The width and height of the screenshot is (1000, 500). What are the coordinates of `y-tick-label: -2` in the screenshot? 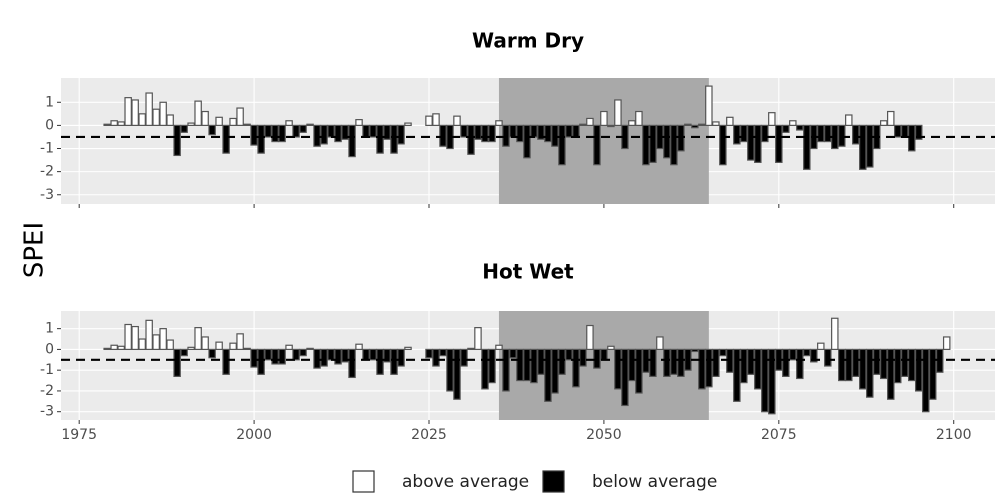 It's located at (47, 172).